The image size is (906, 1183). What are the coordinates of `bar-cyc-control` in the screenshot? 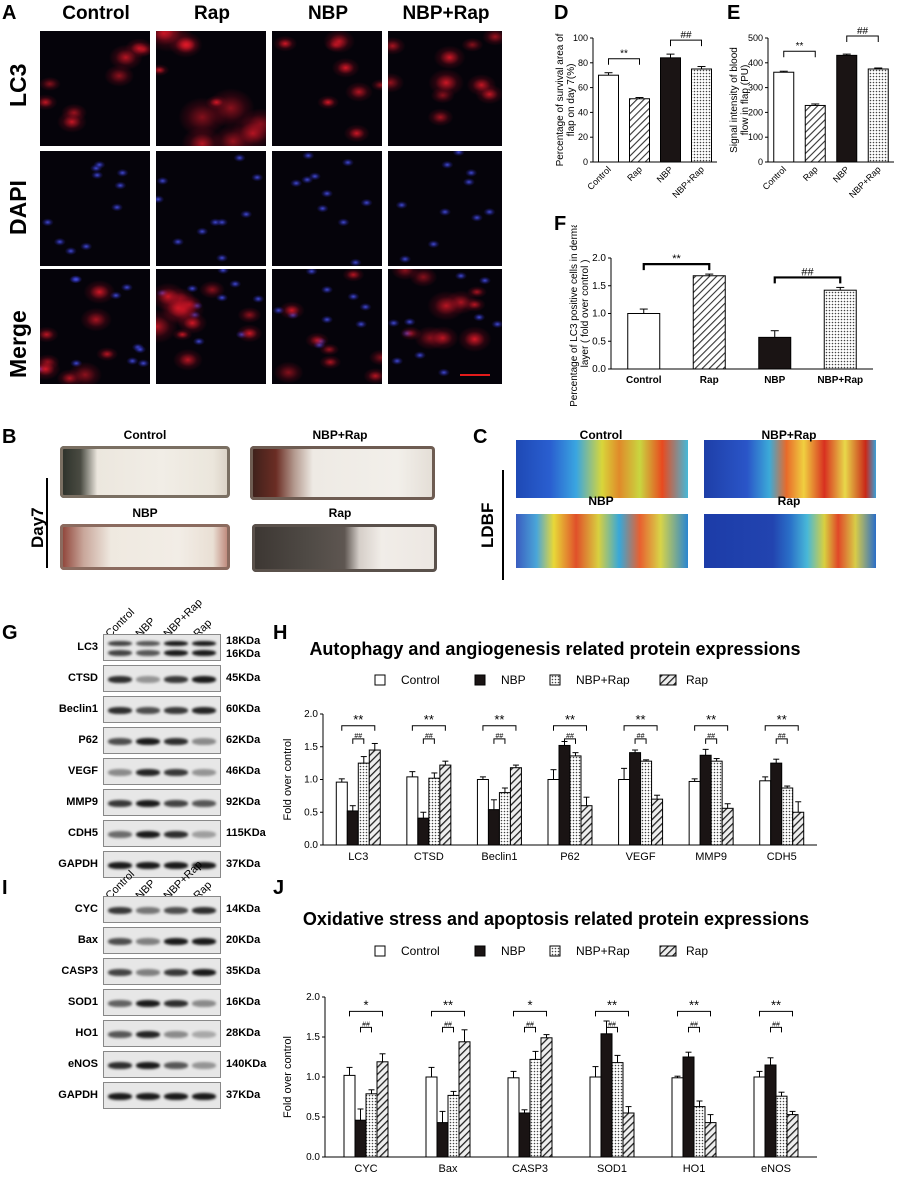 It's located at (349, 1116).